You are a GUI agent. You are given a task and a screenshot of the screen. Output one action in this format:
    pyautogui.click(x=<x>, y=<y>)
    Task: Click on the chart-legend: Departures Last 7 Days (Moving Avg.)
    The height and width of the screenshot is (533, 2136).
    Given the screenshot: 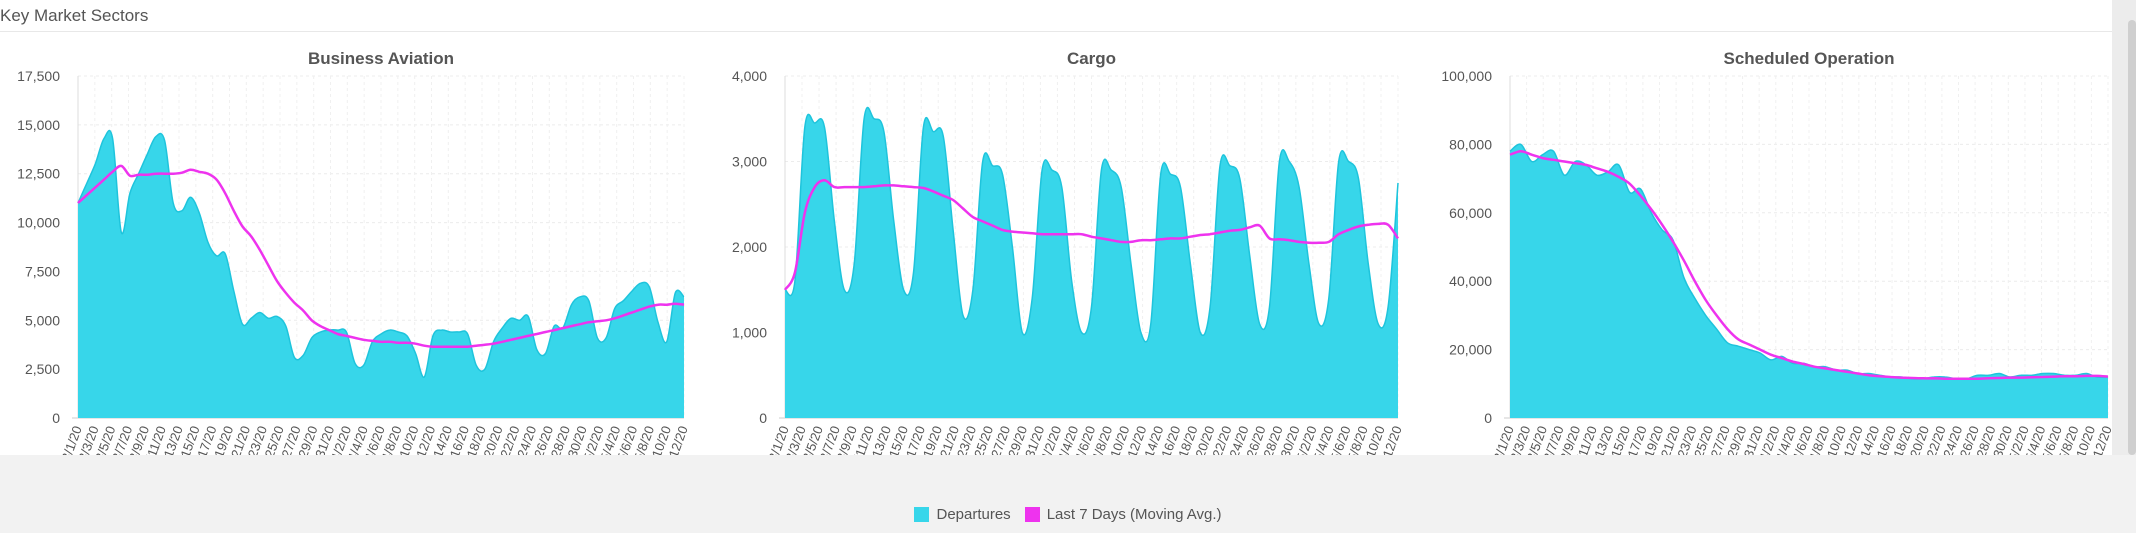 What is the action you would take?
    pyautogui.click(x=1068, y=514)
    